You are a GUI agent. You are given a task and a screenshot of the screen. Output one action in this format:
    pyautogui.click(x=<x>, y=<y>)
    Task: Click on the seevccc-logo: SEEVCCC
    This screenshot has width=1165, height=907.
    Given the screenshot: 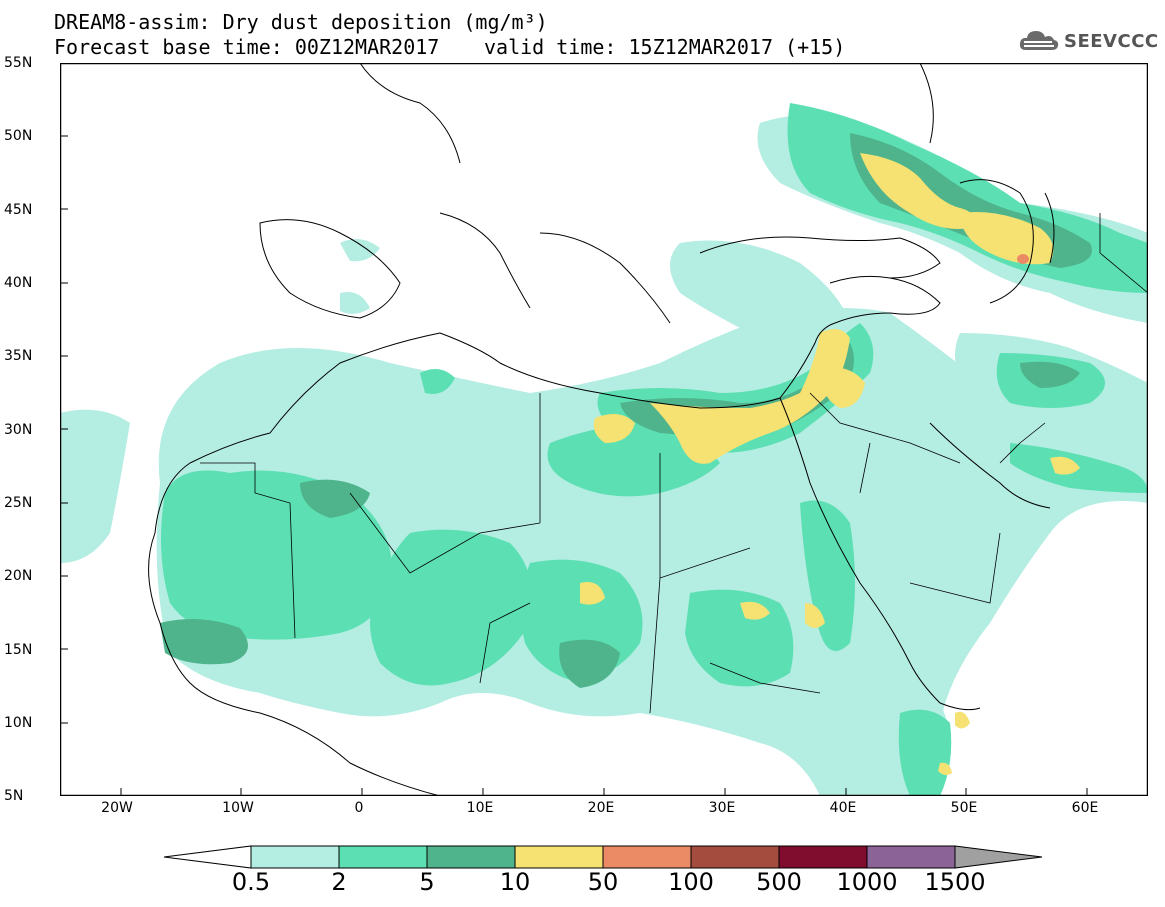 What is the action you would take?
    pyautogui.click(x=1088, y=41)
    